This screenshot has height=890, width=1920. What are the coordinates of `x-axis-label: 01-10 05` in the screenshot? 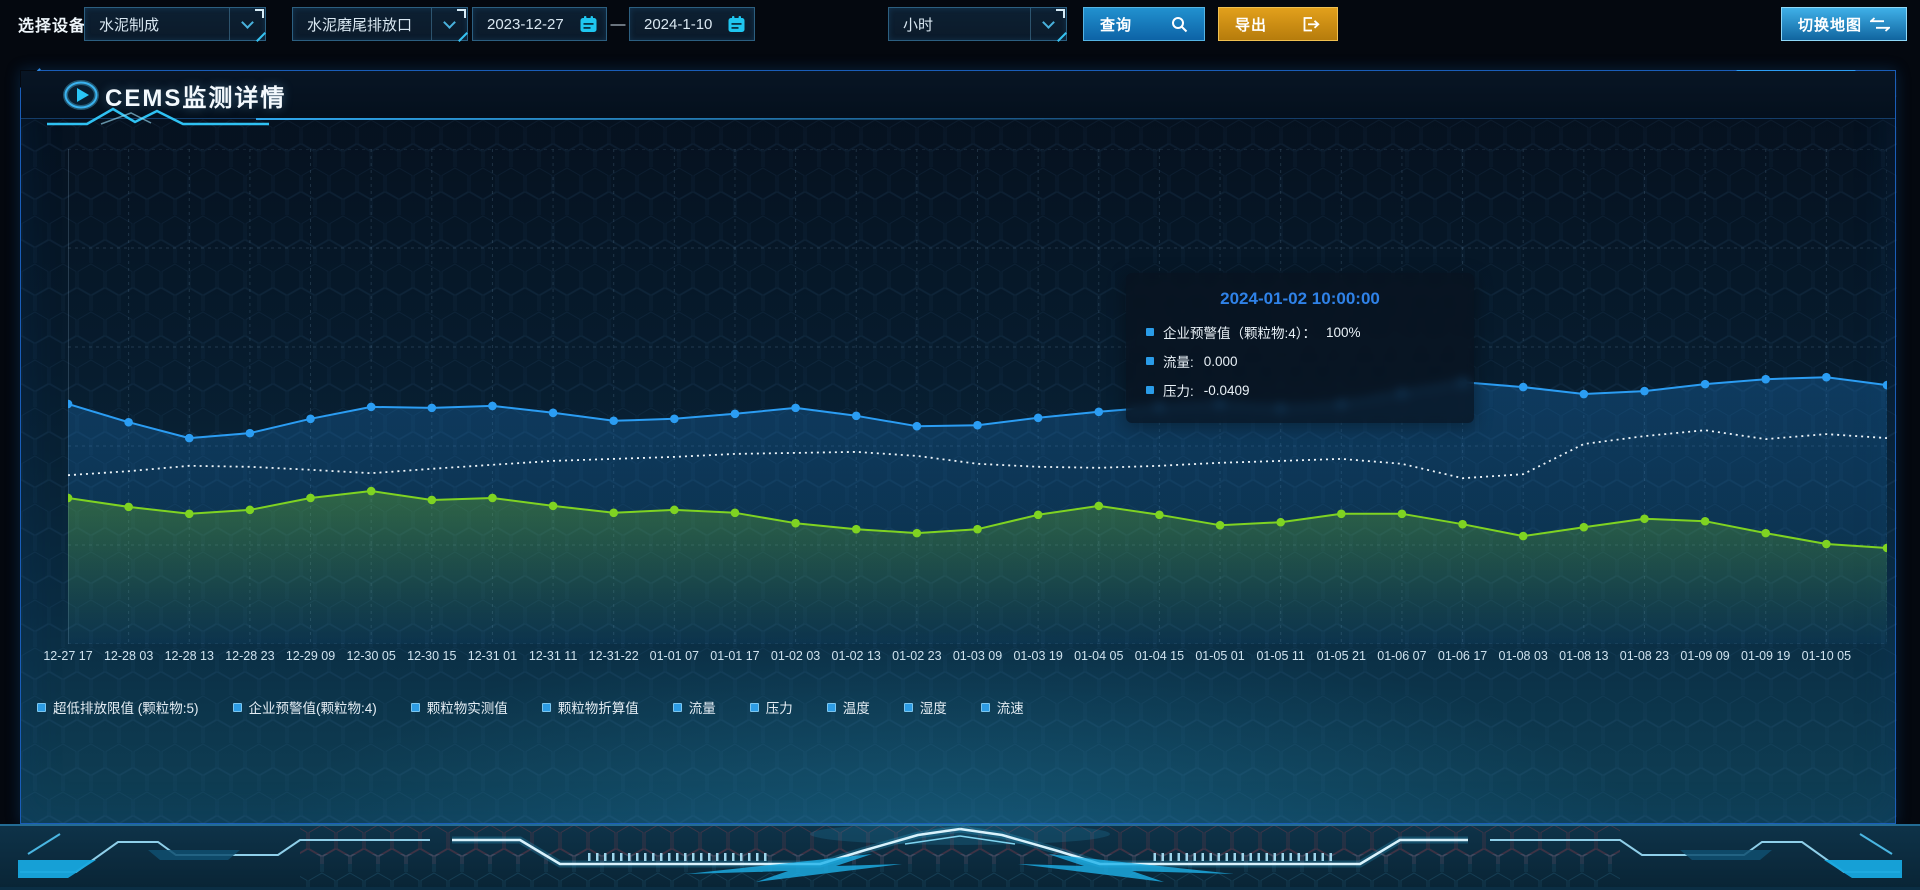 It's located at (1826, 656).